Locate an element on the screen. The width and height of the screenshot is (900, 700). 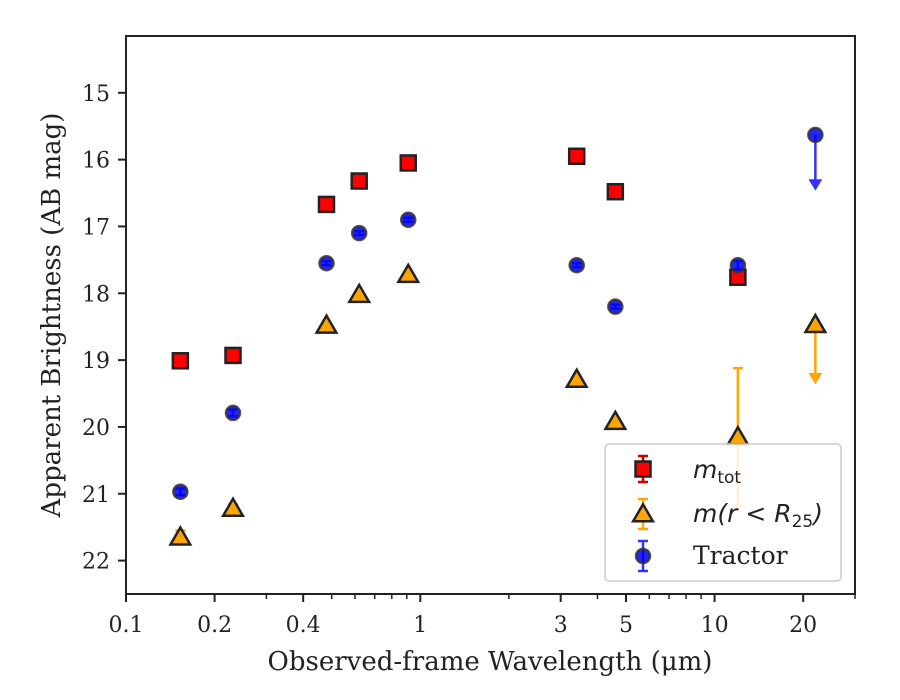
legend-label-m-r-r25: m(r < R25) is located at coordinates (758, 515).